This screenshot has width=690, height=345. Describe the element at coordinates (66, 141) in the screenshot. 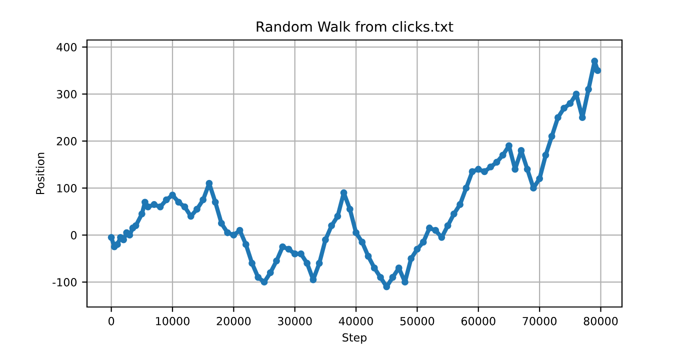

I see `y-tick-label: 200` at that location.